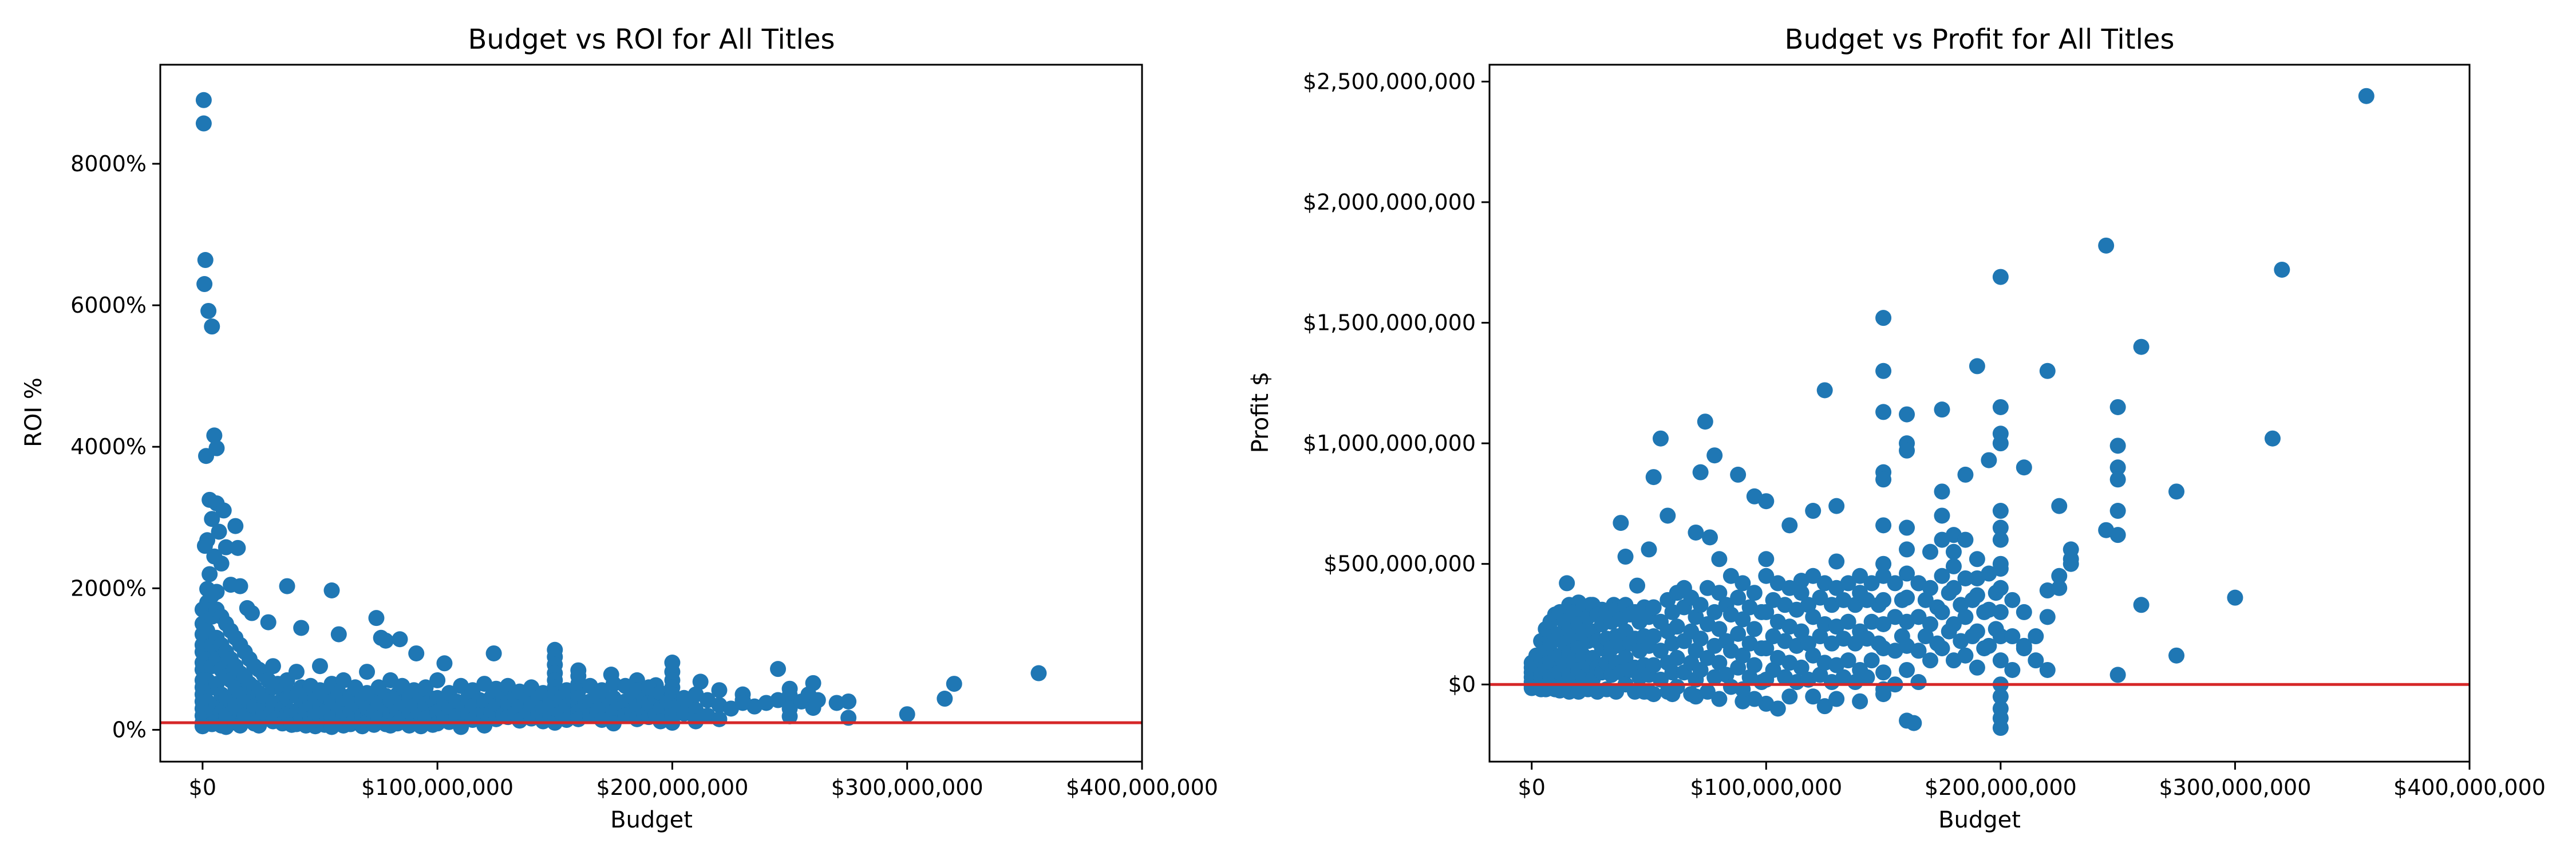 Image resolution: width=2576 pixels, height=859 pixels. What do you see at coordinates (1389, 202) in the screenshot?
I see `y-tick-label: $2,000,000,000` at bounding box center [1389, 202].